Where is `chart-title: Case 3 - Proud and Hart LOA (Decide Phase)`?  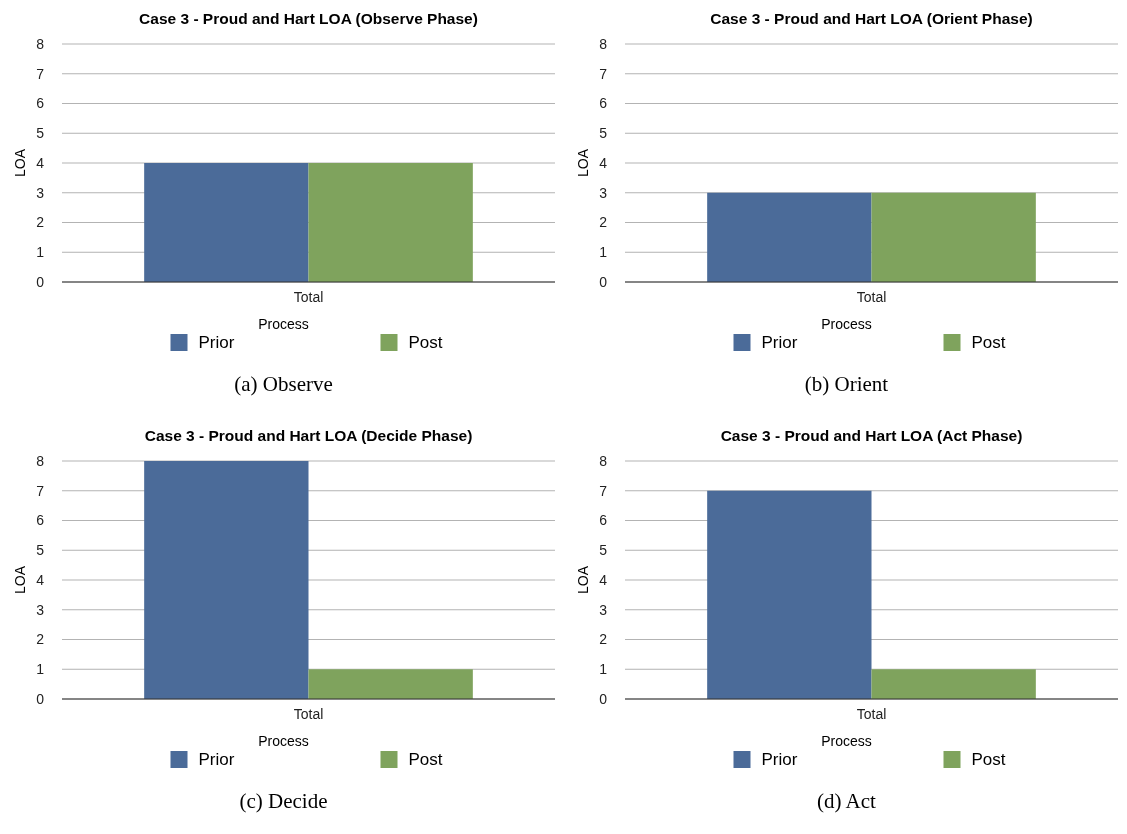
chart-title: Case 3 - Proud and Hart LOA (Decide Phase) is located at coordinates (308, 435).